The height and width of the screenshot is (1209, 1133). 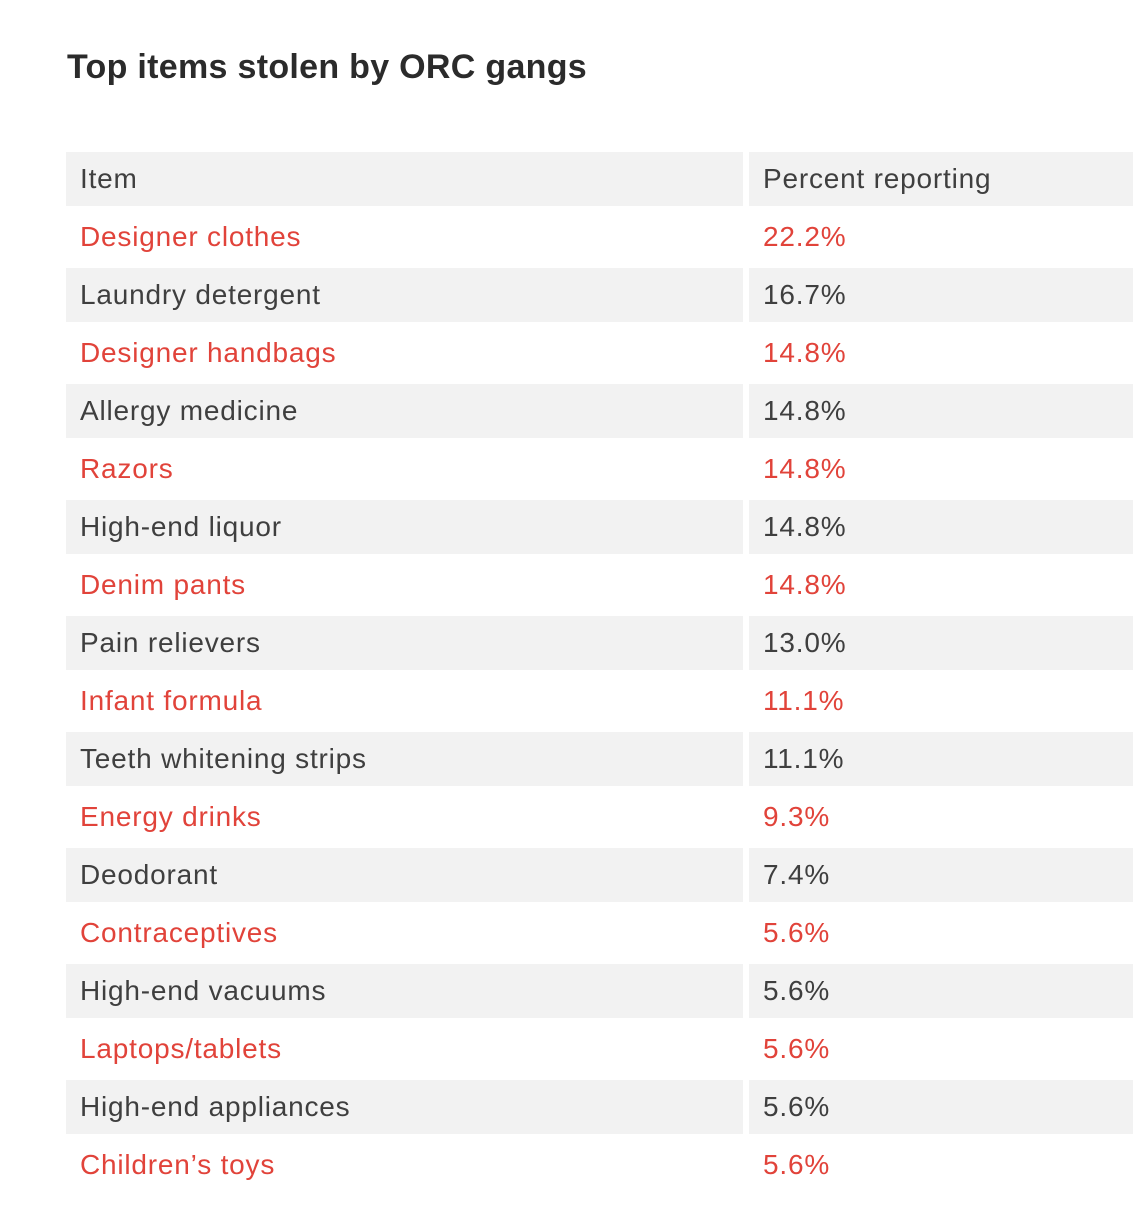 What do you see at coordinates (404, 1107) in the screenshot?
I see `item-cell: High-end appliances` at bounding box center [404, 1107].